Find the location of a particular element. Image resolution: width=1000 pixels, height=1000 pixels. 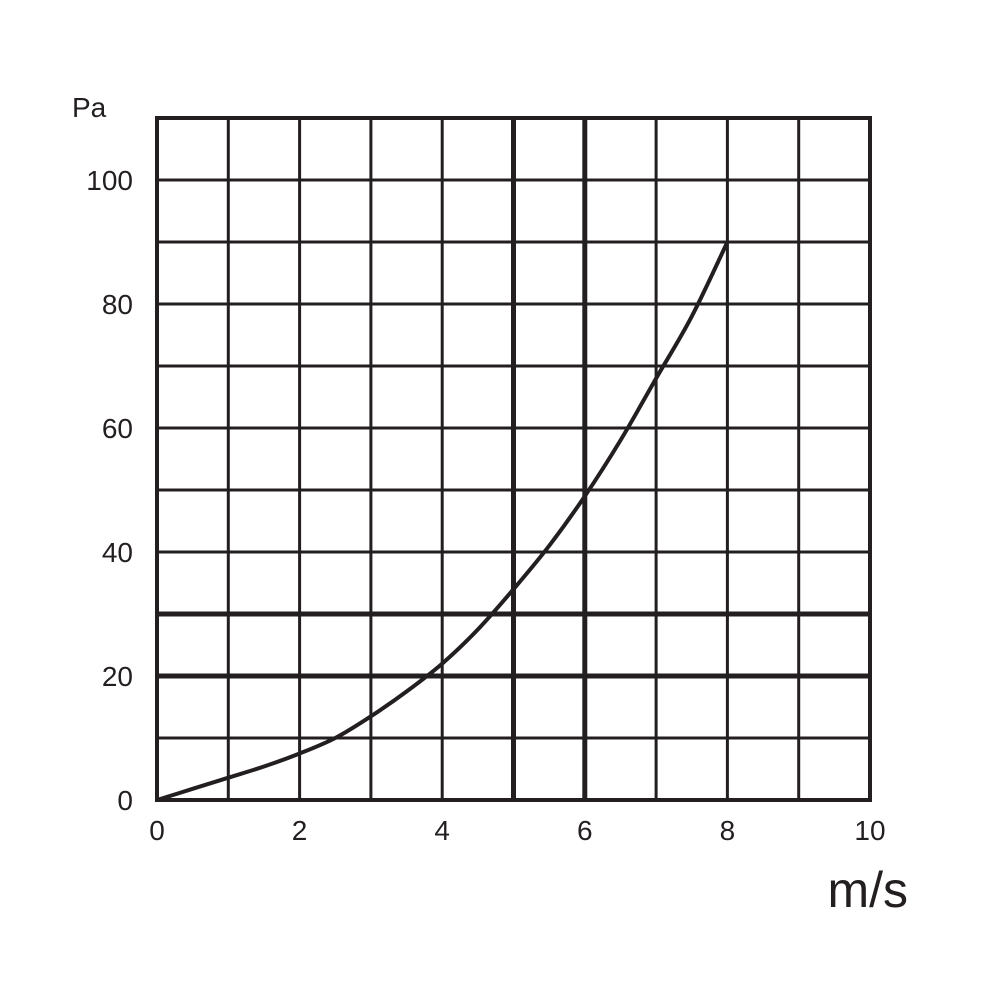

y-tick-label: 20 is located at coordinates (117, 676).